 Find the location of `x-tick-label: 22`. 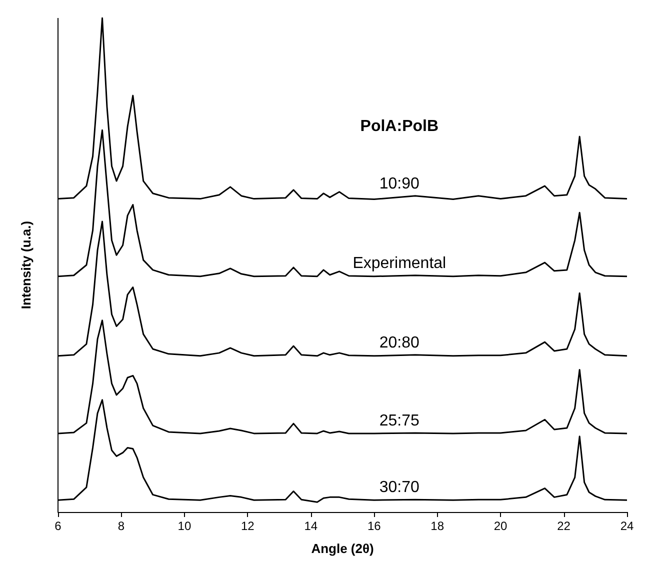

x-tick-label: 22 is located at coordinates (564, 526).